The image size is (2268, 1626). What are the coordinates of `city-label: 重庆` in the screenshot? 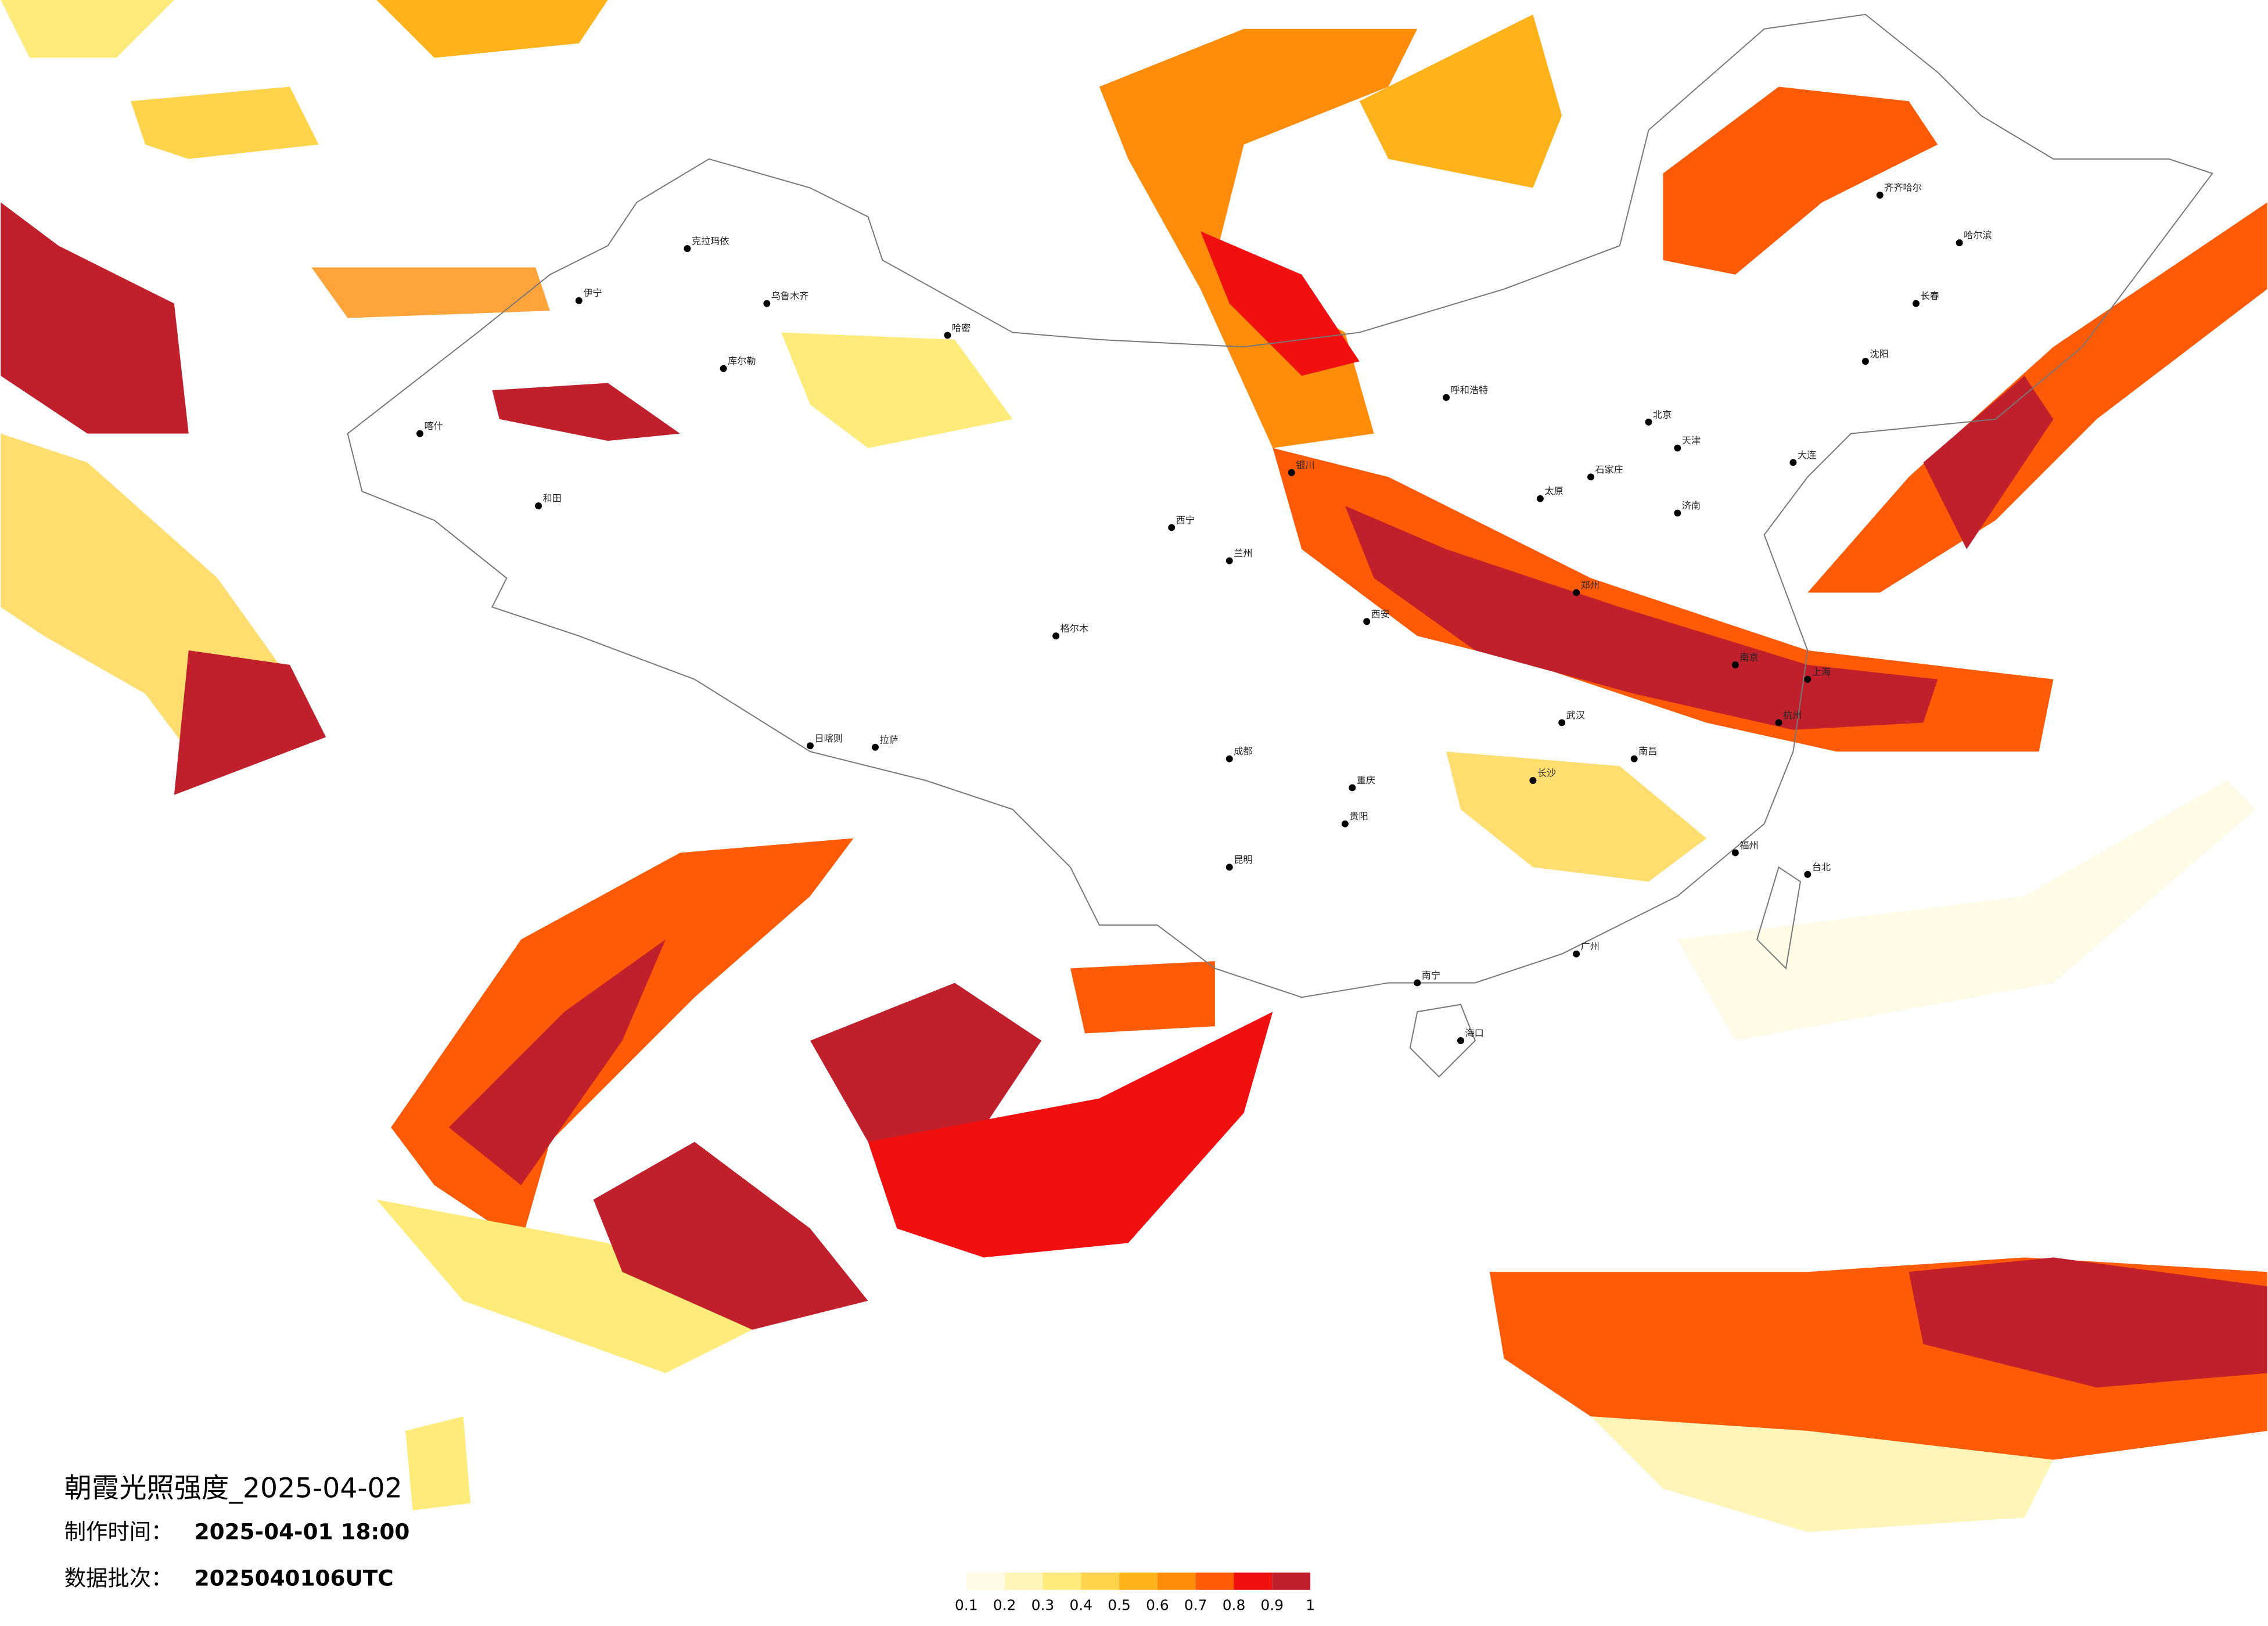 It's located at (1366, 781).